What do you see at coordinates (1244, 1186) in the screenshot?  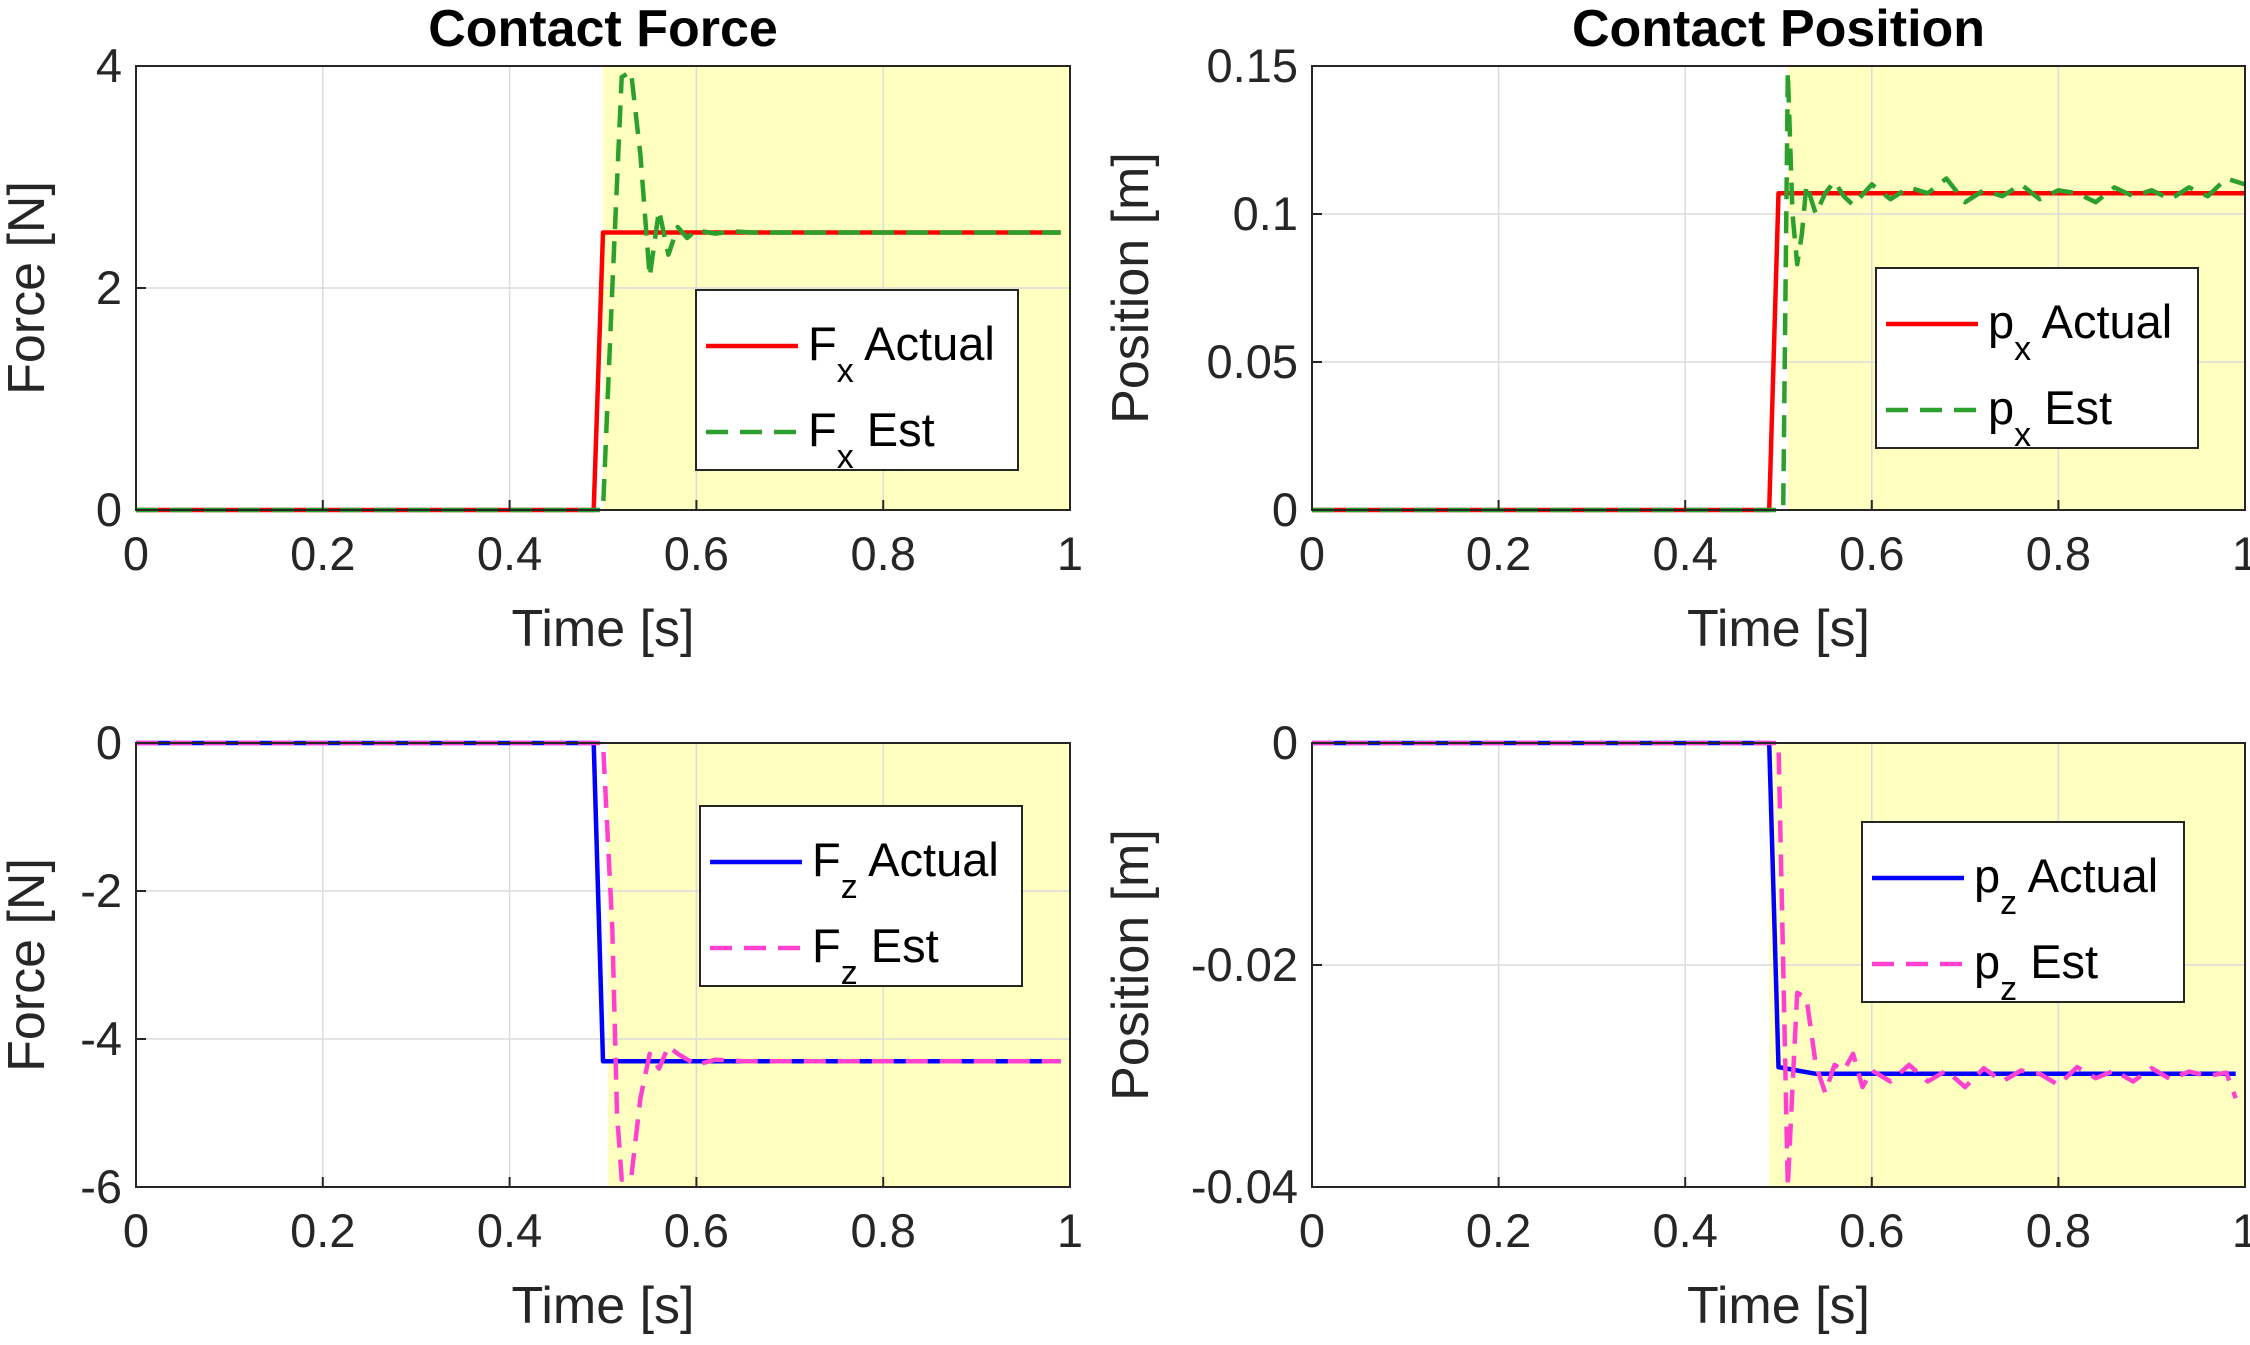 I see `y-tick-label: -0.04` at bounding box center [1244, 1186].